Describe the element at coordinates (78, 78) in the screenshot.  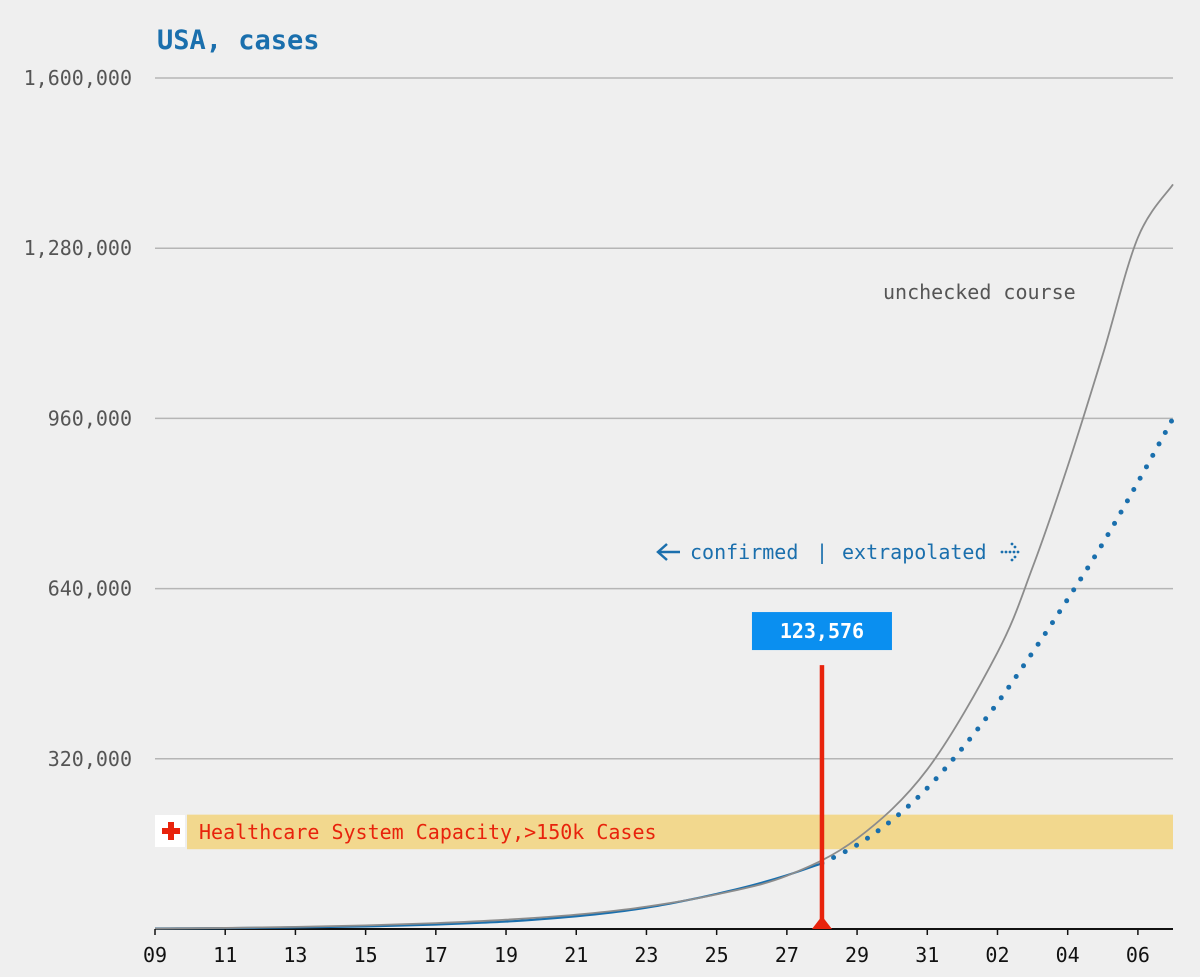
I see `y-tick-label: 1,600,000` at that location.